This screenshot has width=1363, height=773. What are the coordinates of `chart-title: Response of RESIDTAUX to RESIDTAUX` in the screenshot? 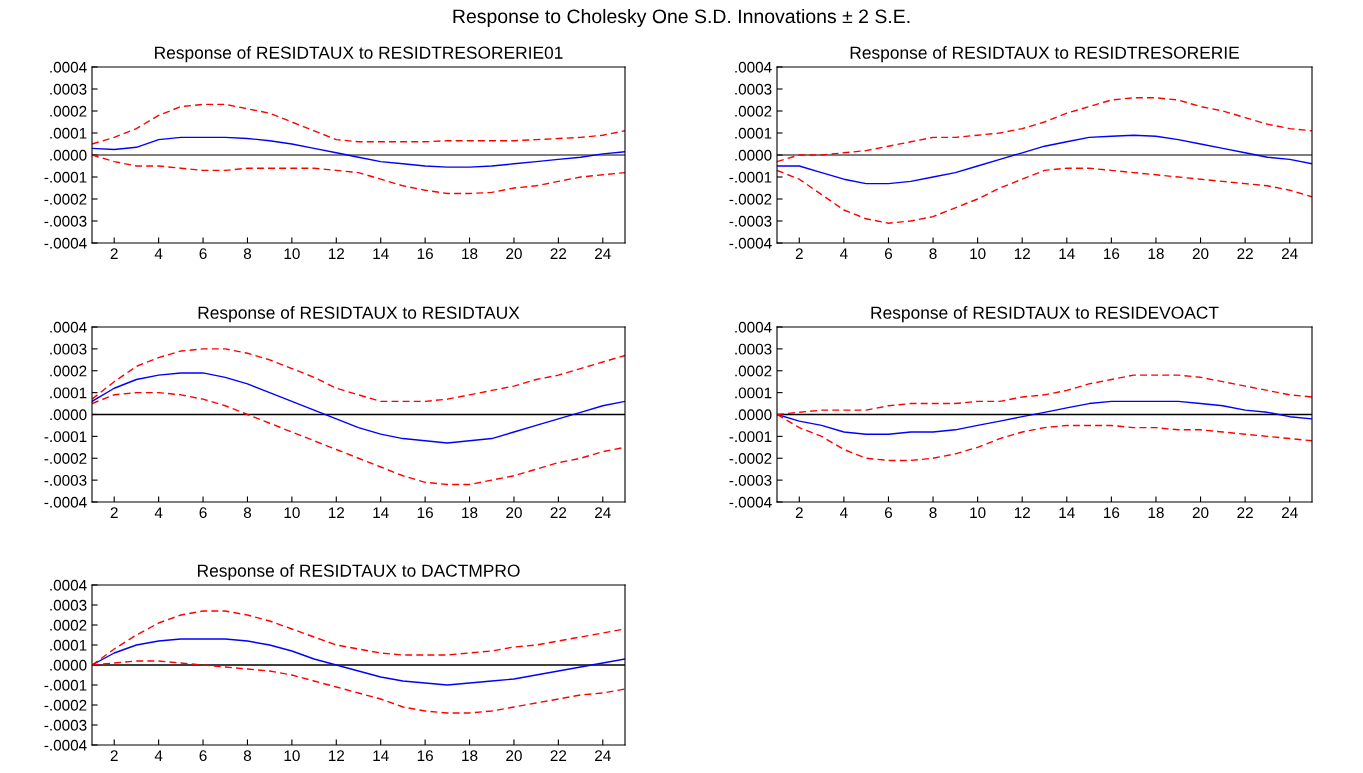 It's located at (359, 314).